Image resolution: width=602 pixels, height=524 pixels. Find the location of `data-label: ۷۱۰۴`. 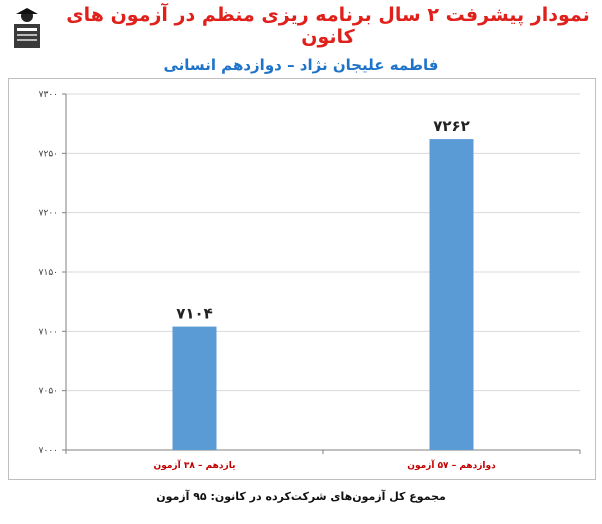

data-label: ۷۱۰۴ is located at coordinates (194, 314).